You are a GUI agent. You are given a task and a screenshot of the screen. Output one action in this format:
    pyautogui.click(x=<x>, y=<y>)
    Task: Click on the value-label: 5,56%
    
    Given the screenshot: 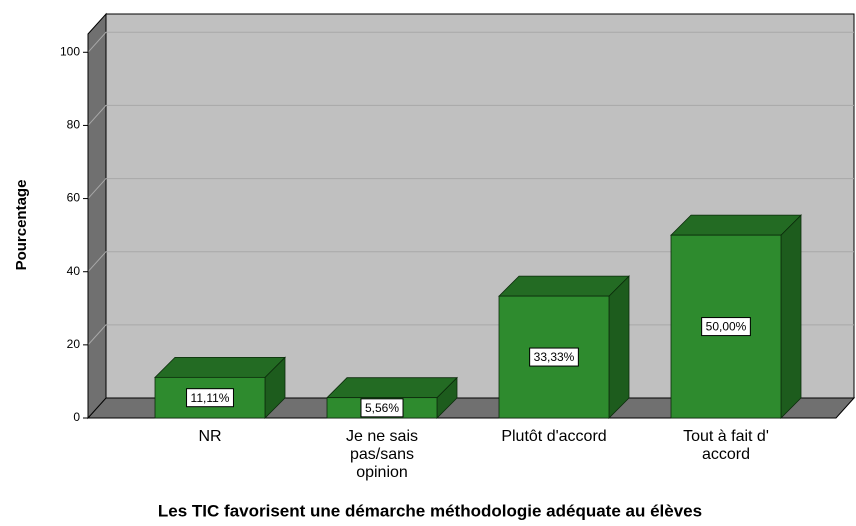 What is the action you would take?
    pyautogui.click(x=382, y=408)
    